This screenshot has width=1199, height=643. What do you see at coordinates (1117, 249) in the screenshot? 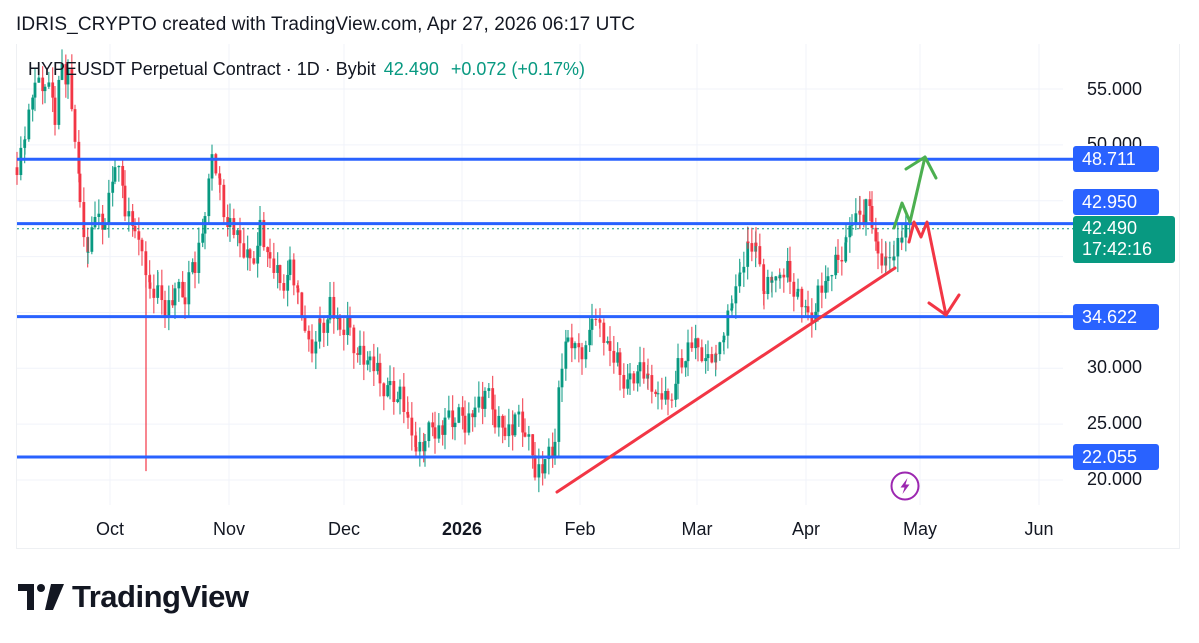
I see `bar-countdown: 17:42:16` at bounding box center [1117, 249].